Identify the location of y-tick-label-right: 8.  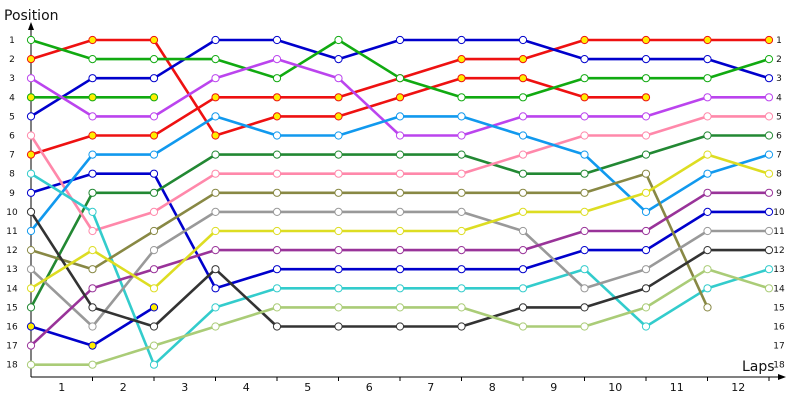
(779, 175).